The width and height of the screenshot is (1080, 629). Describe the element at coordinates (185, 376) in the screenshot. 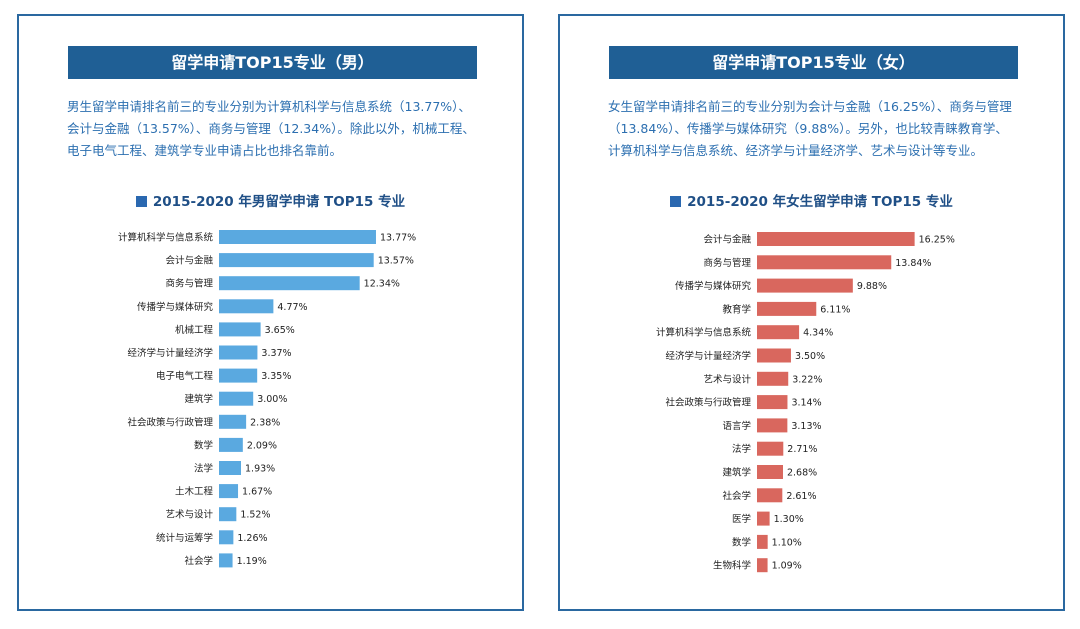

I see `category-label: 电子电气工程` at that location.